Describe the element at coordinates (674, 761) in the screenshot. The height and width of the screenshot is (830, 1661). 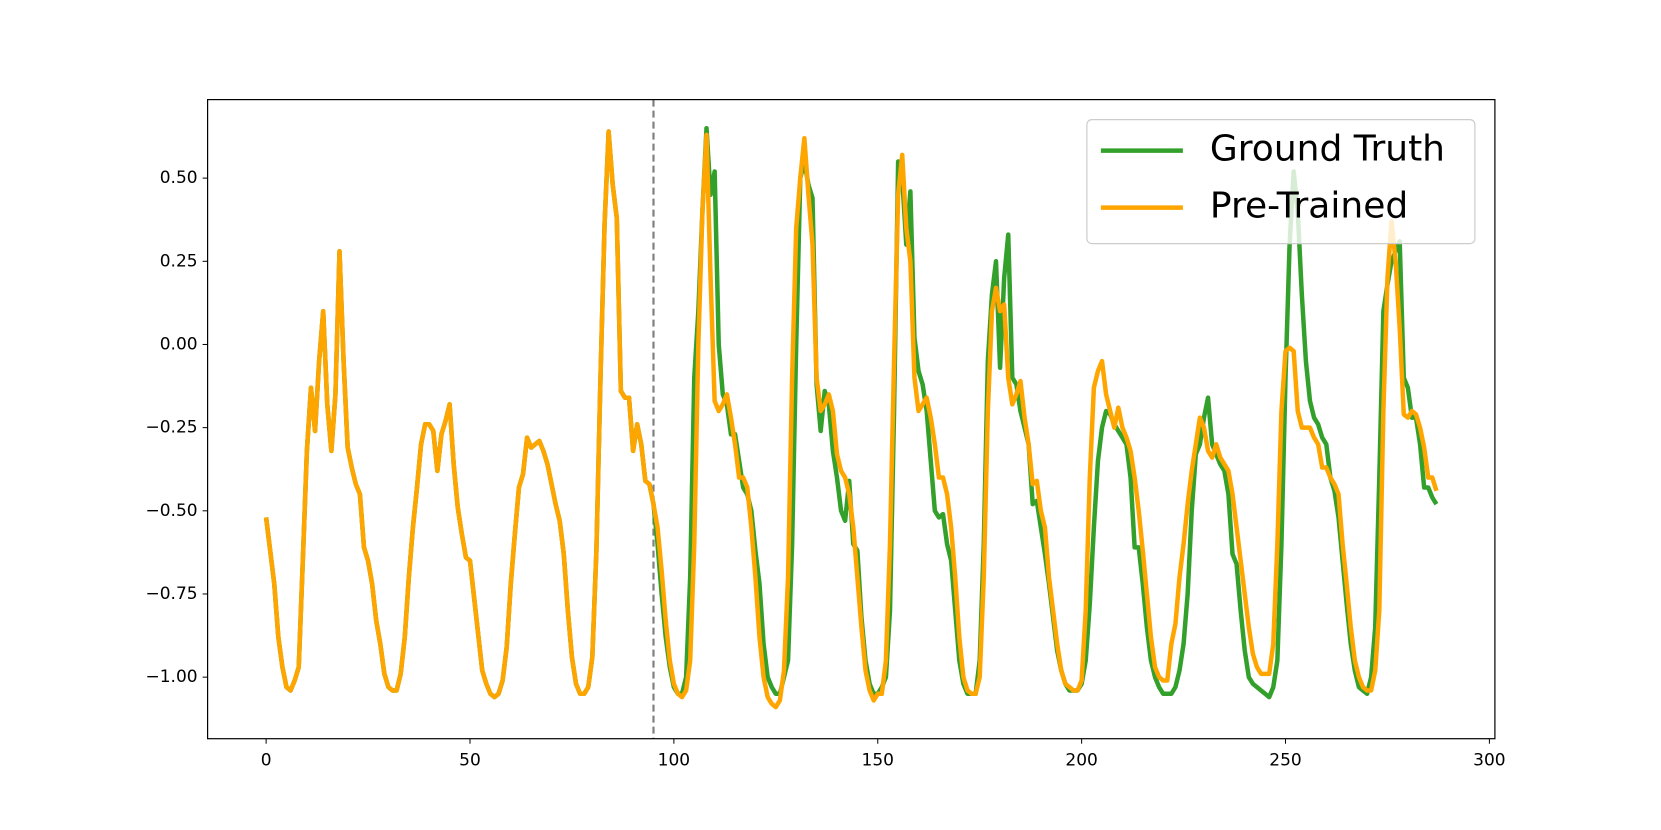
I see `x-tick-label: 100` at that location.